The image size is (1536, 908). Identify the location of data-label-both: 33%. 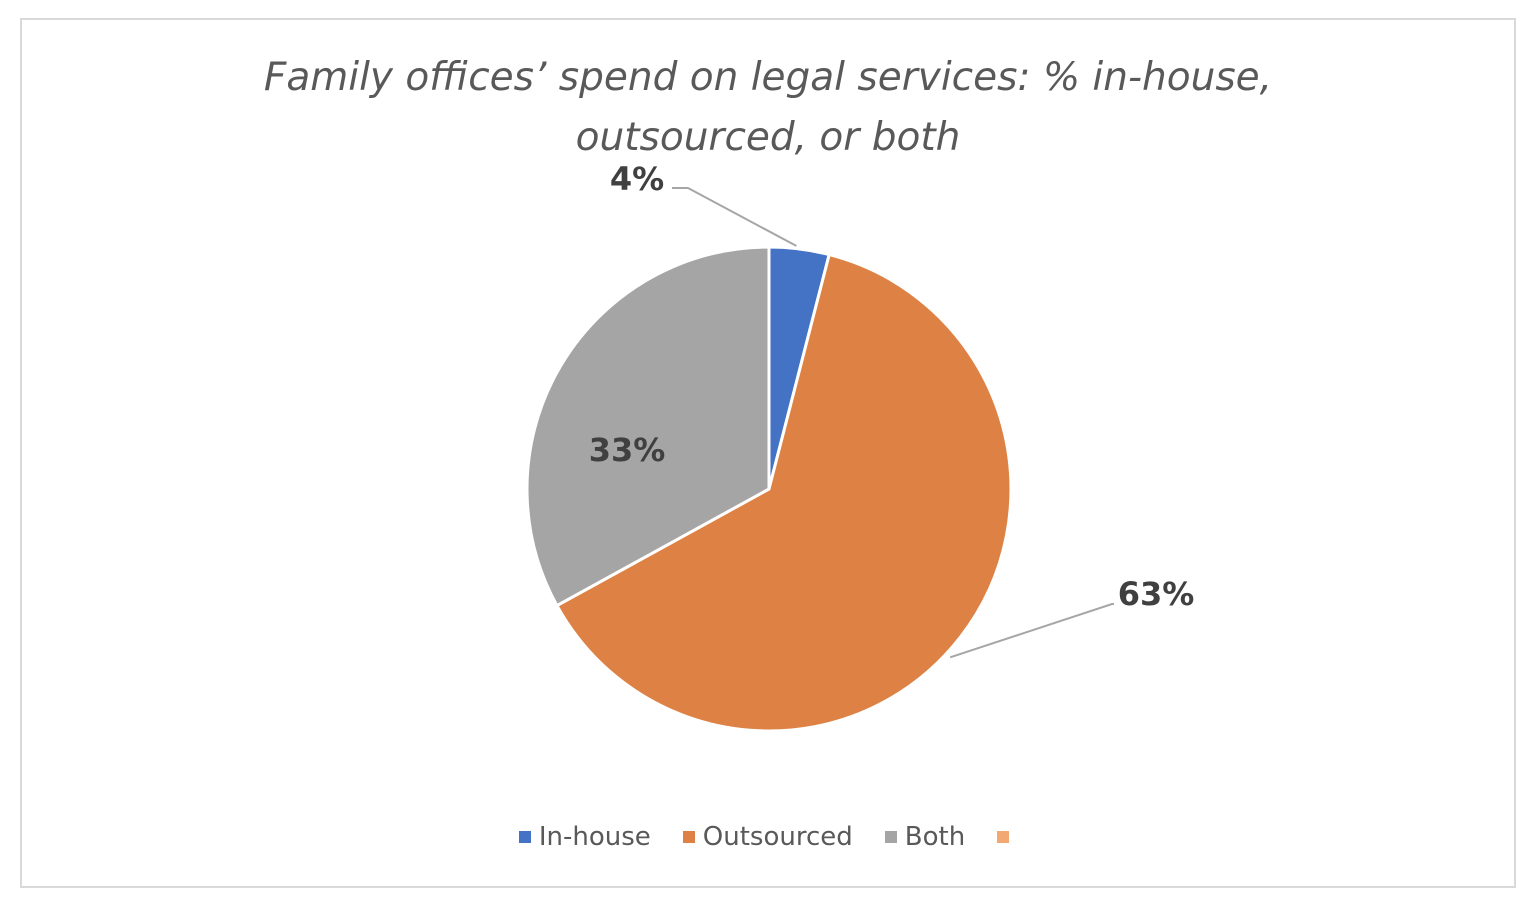
(627, 450).